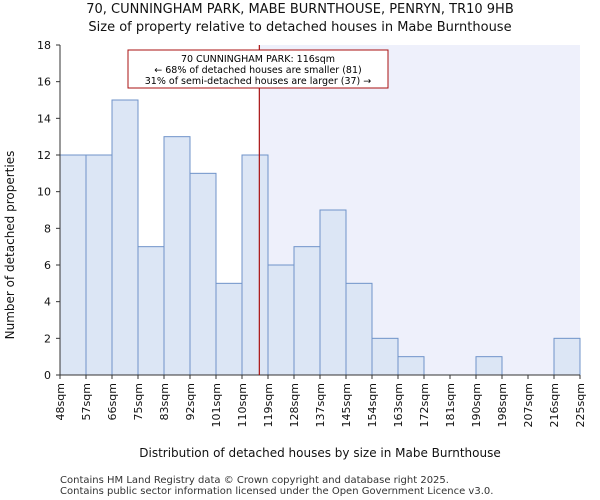 The image size is (600, 500). Describe the element at coordinates (372, 405) in the screenshot. I see `x-tick-label: 154sqm` at that location.